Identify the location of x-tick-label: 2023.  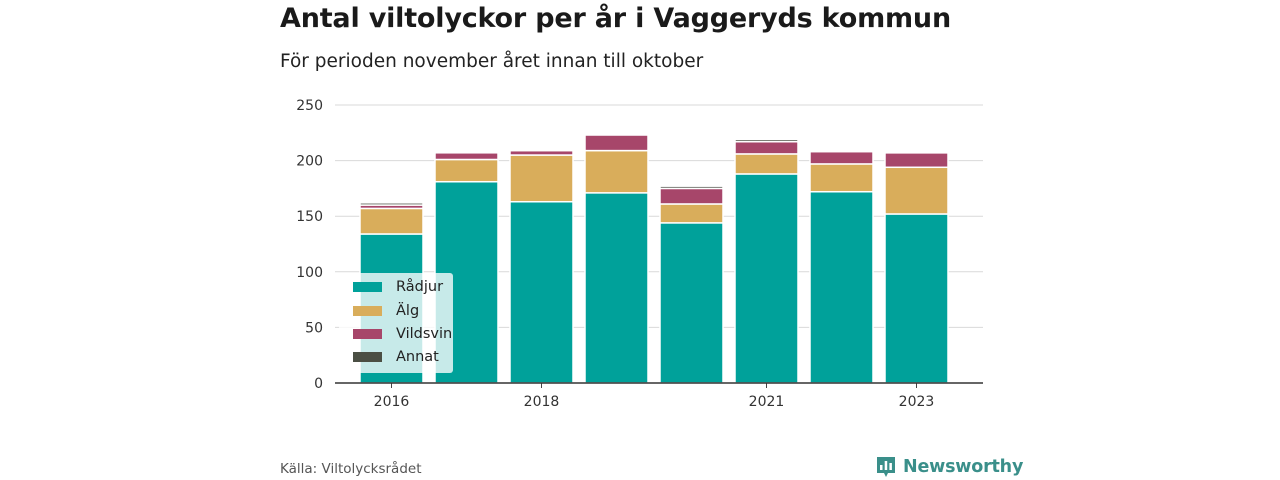
(917, 402).